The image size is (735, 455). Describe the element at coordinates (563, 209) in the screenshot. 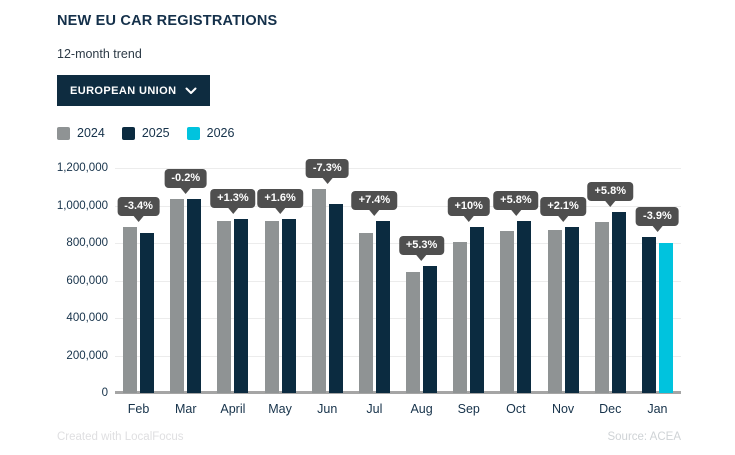

I see `change-badge-nov: +2.1%` at that location.